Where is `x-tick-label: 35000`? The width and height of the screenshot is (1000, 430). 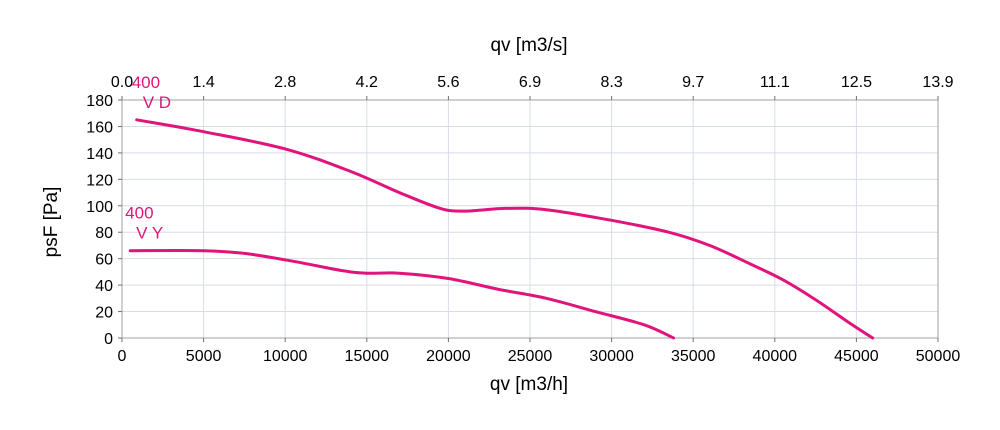
x-tick-label: 35000 is located at coordinates (693, 356).